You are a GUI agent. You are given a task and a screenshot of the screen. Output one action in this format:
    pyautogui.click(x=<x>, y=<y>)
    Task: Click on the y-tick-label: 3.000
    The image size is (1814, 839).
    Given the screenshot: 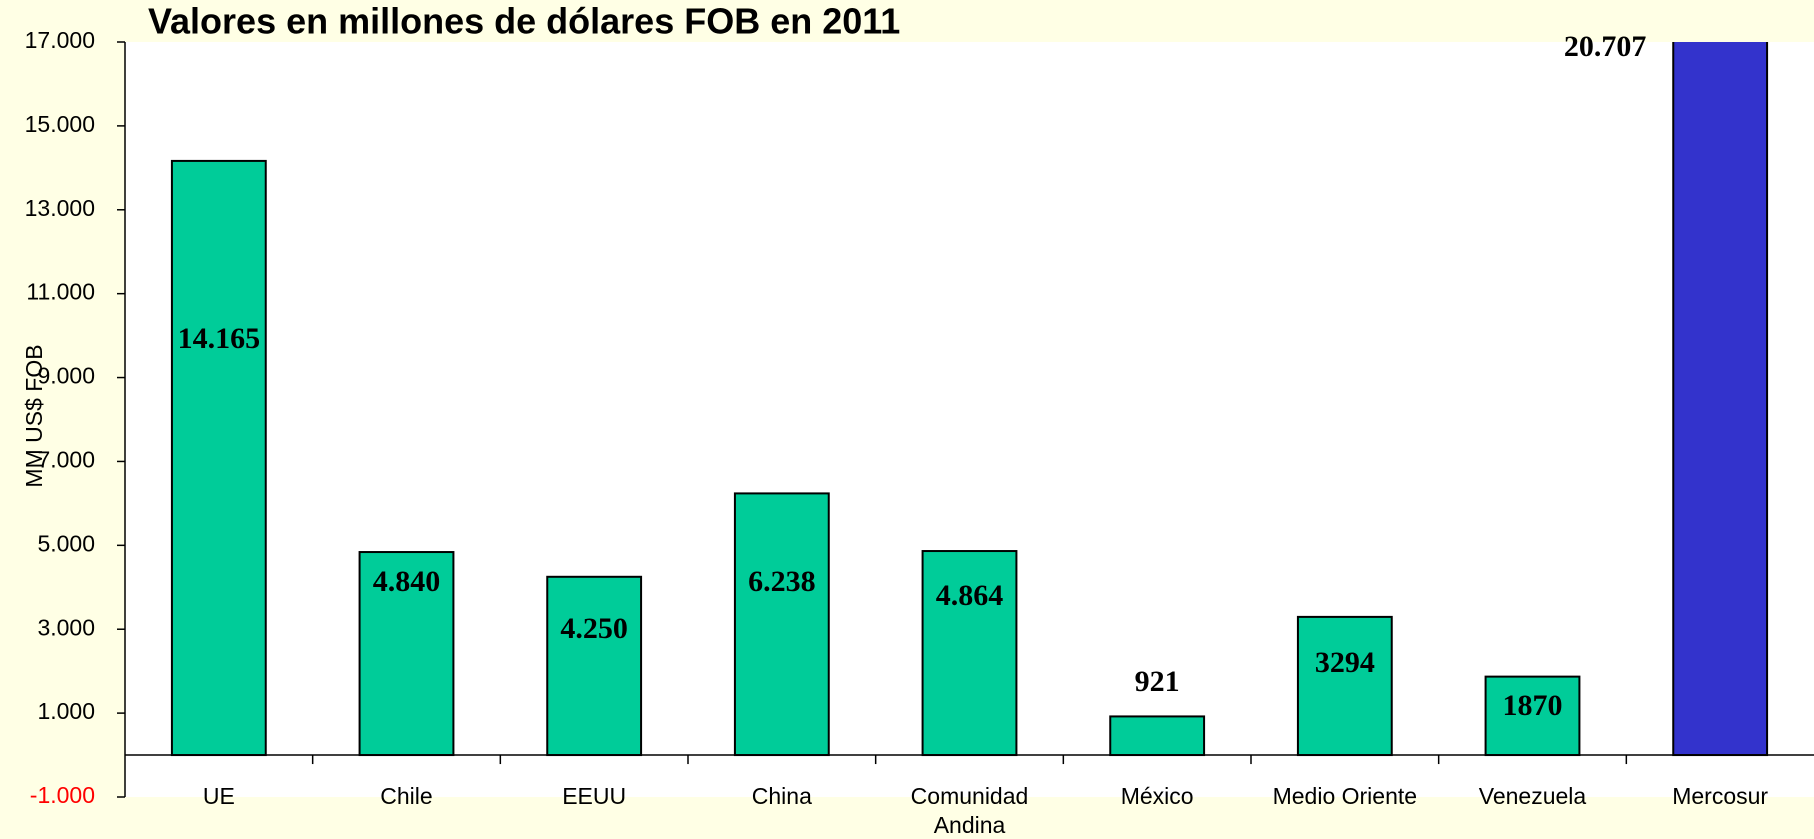 What is the action you would take?
    pyautogui.click(x=66, y=627)
    